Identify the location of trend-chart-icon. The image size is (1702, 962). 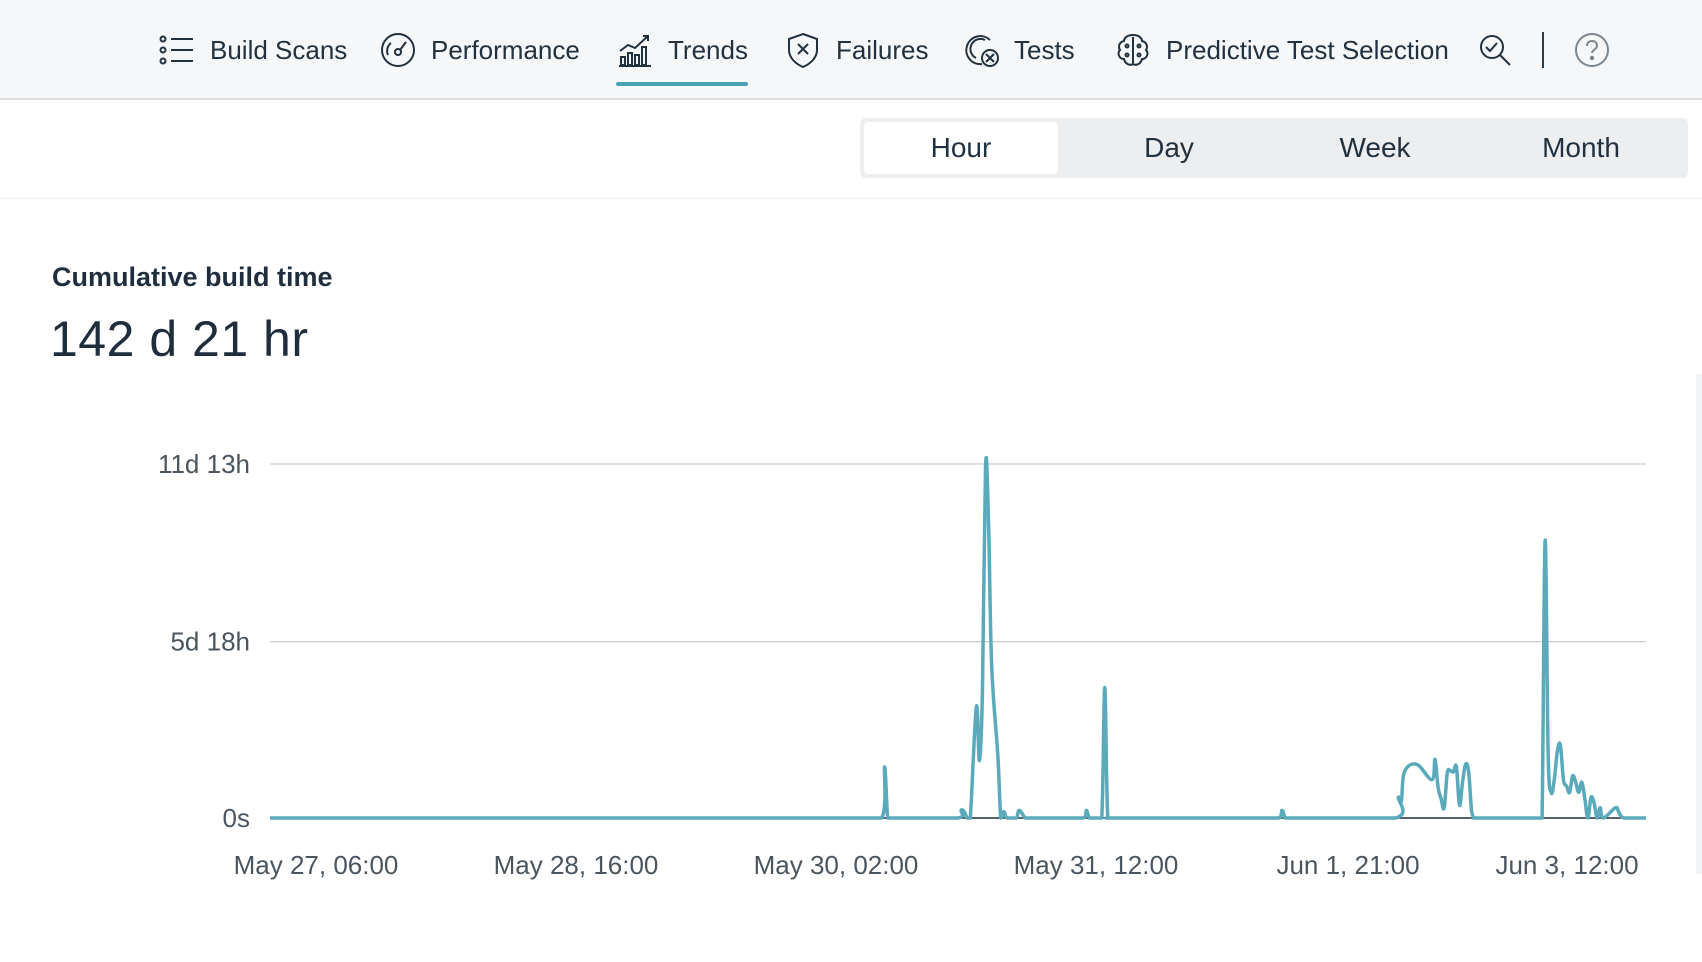
(635, 50).